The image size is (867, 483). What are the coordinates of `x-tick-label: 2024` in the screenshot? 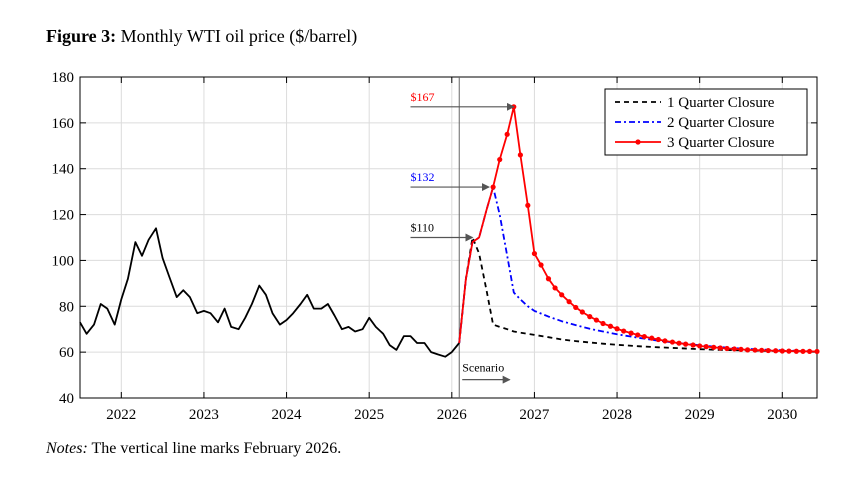 It's located at (287, 415).